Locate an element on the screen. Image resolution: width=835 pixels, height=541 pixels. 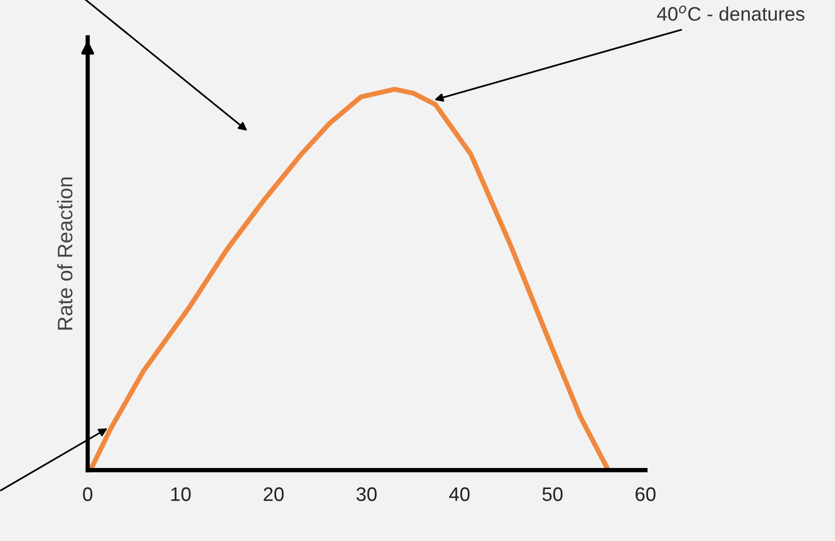
annotation: 40$^{o}$C - denatures is located at coordinates (730, 13).